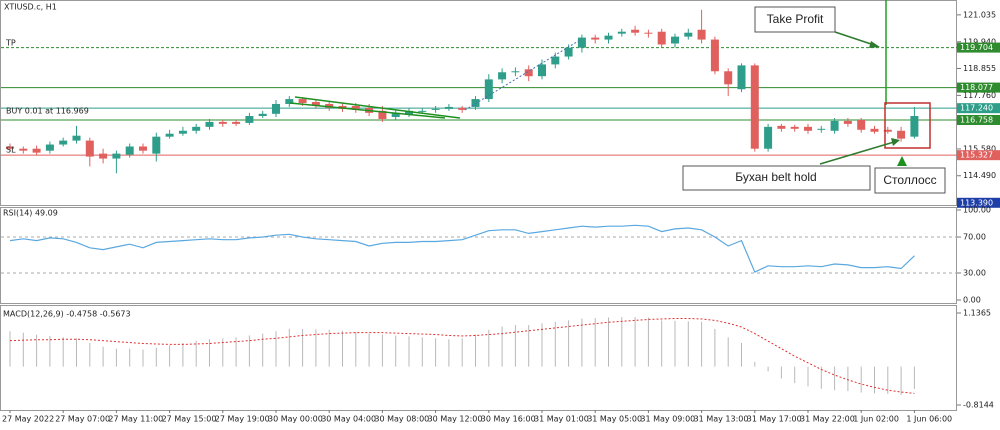 The height and width of the screenshot is (430, 1000). Describe the element at coordinates (721, 419) in the screenshot. I see `x-tick-label: 31 May 13:00` at that location.